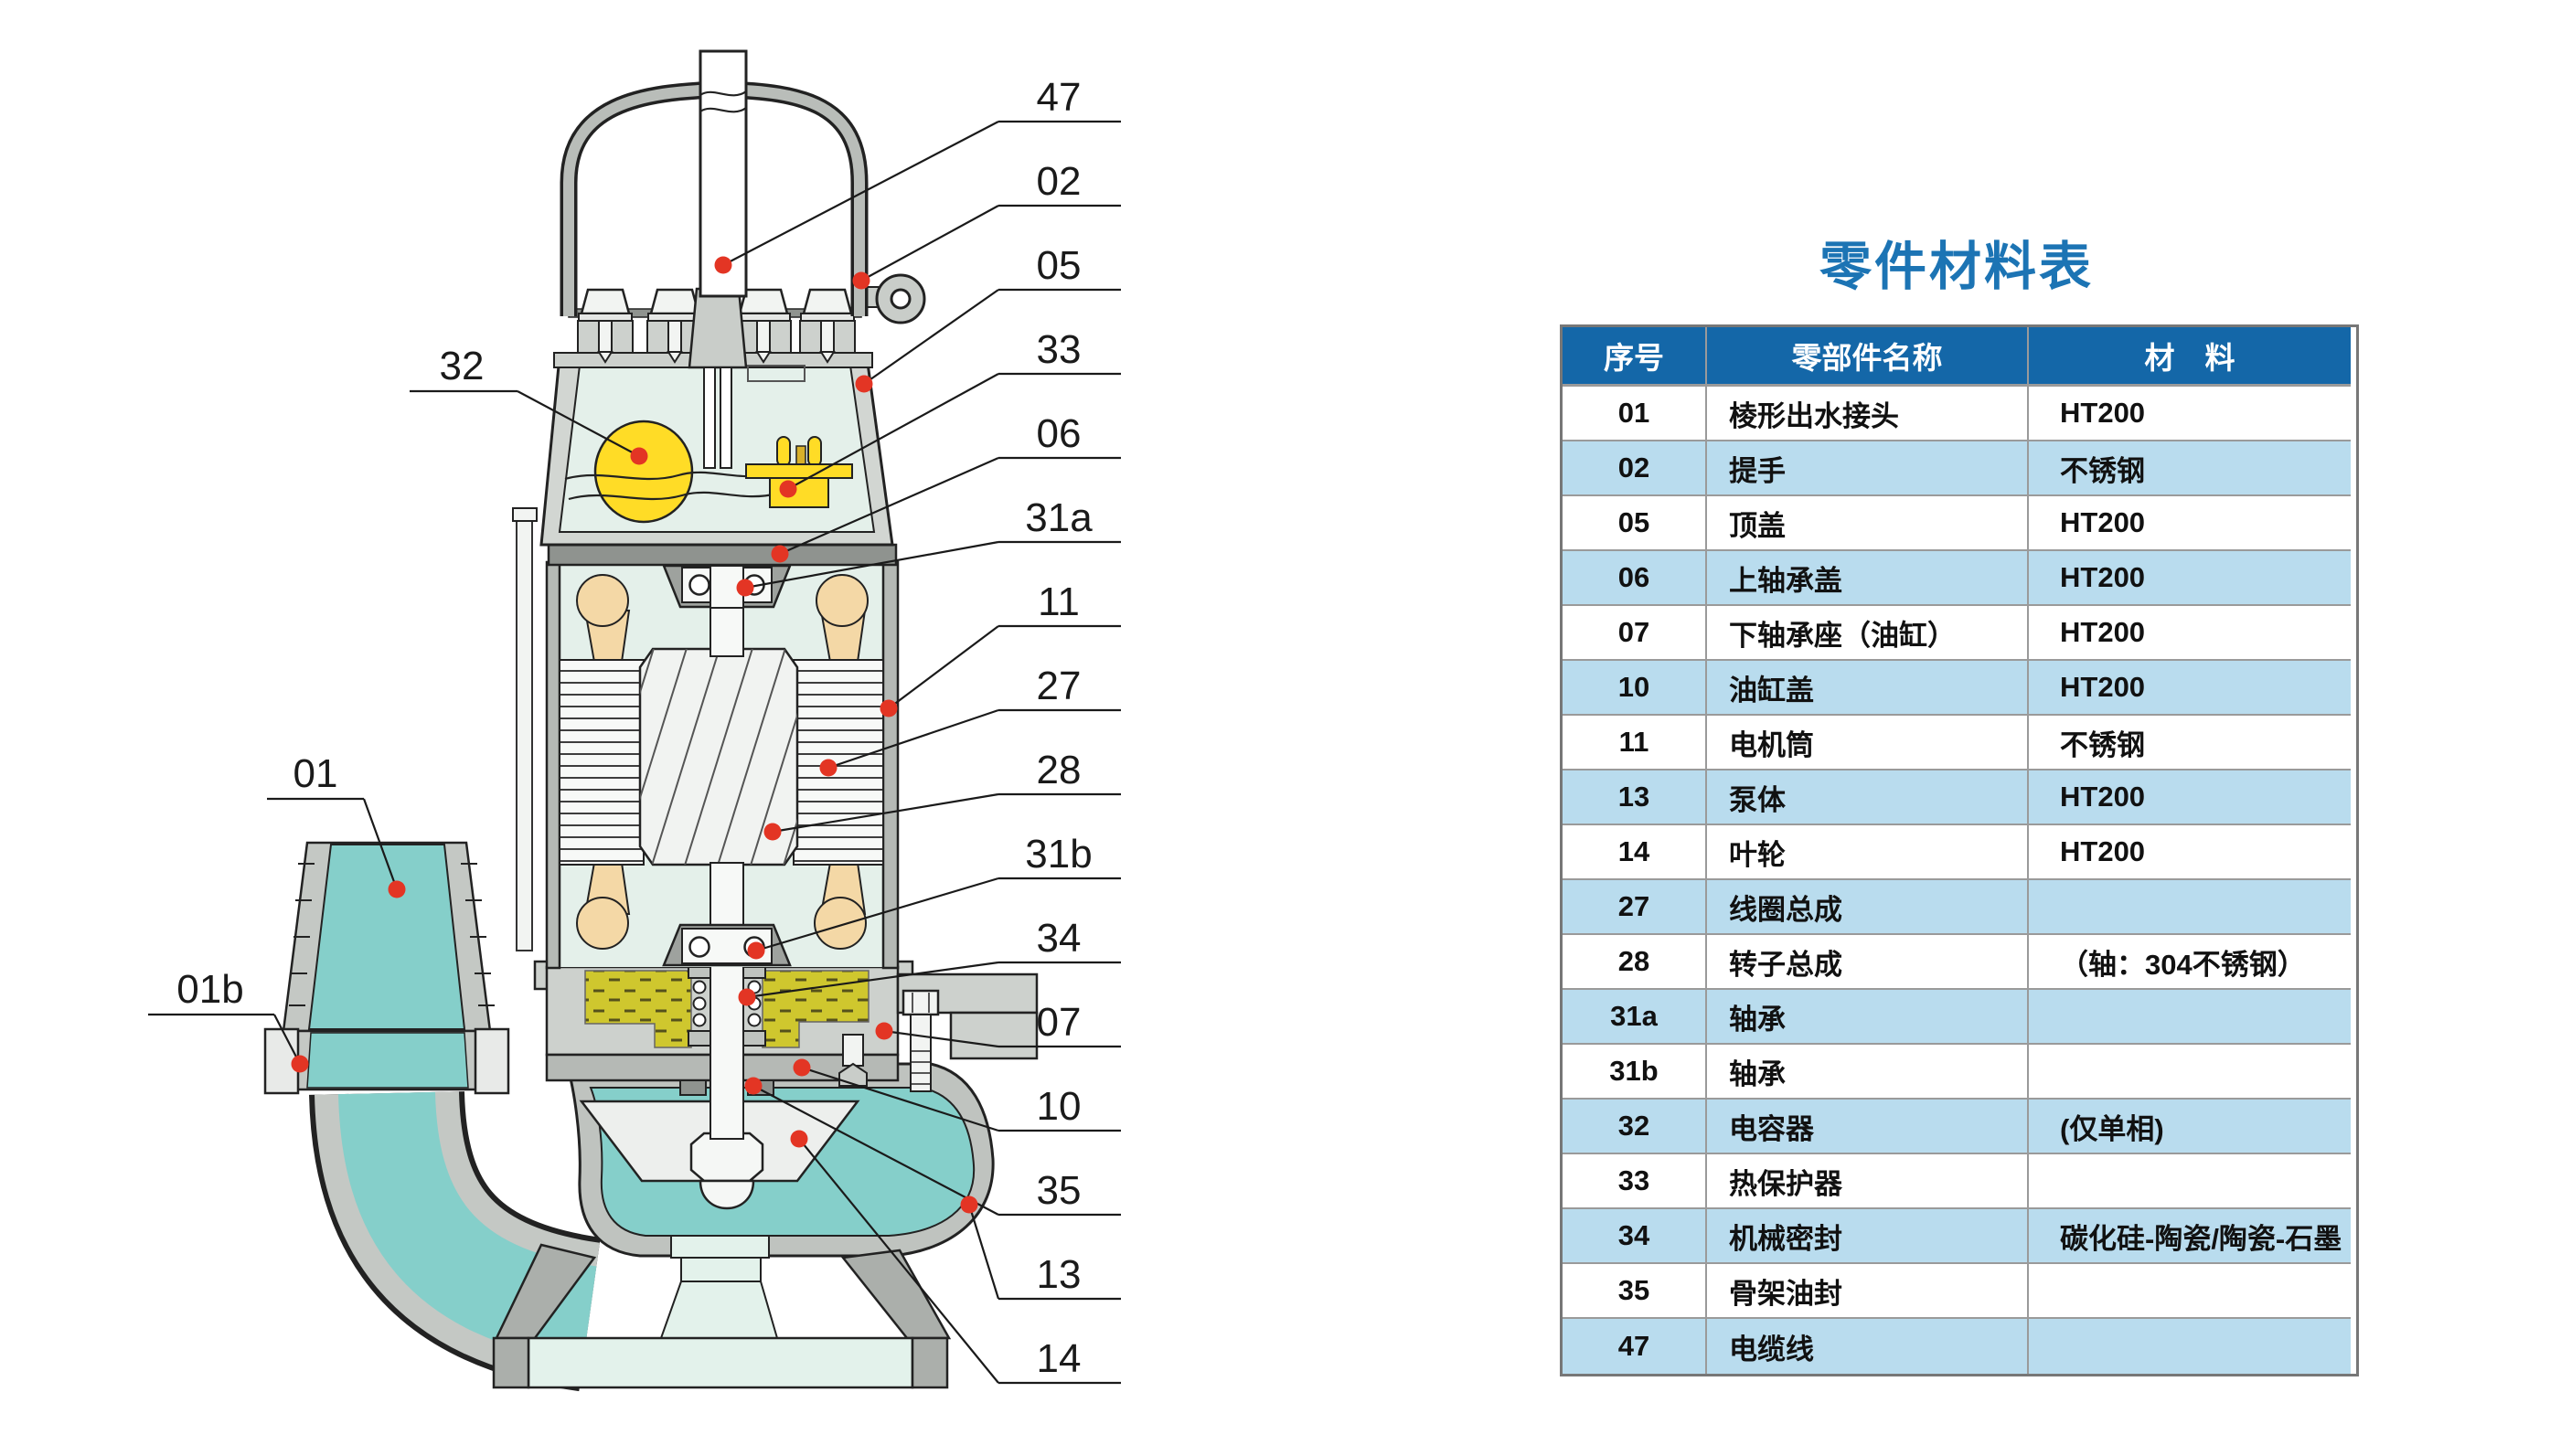  I want to click on table-row: 32 电容器 (仅单相), so click(1959, 1127).